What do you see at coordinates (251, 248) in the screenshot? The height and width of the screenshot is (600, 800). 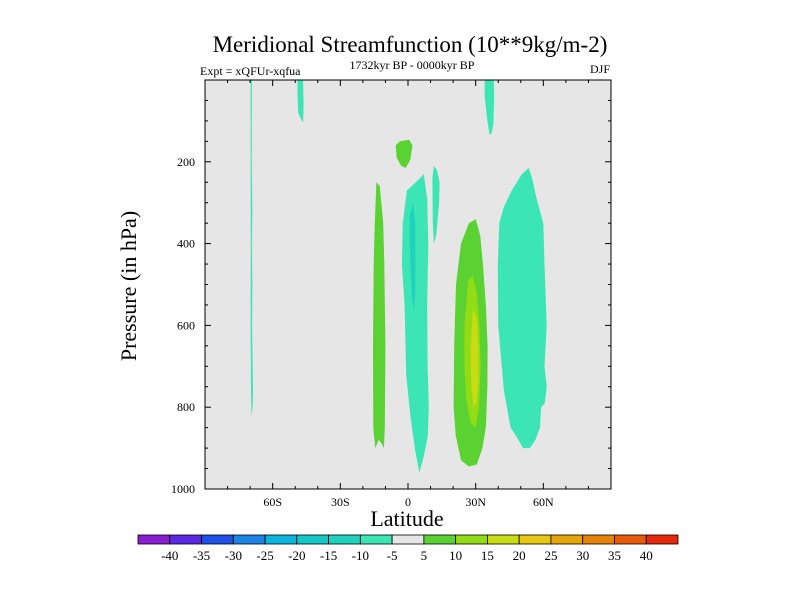 I see `contour-thin-negative-line-70s` at bounding box center [251, 248].